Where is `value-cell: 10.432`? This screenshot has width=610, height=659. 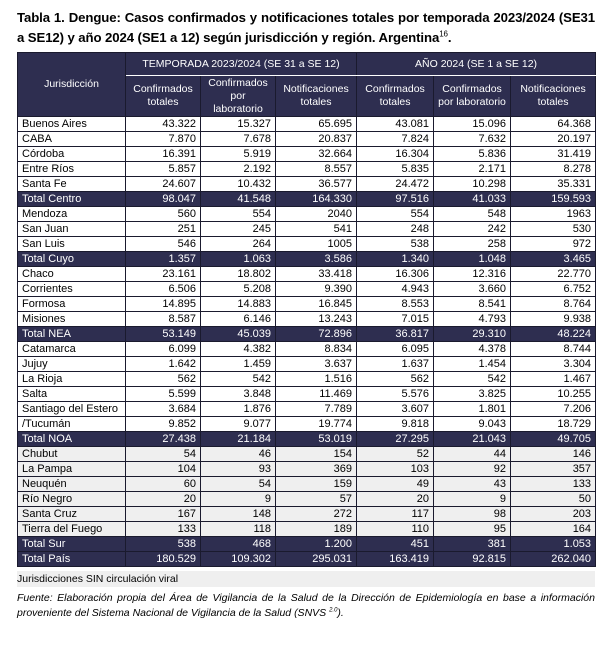
value-cell: 10.432 is located at coordinates (238, 184).